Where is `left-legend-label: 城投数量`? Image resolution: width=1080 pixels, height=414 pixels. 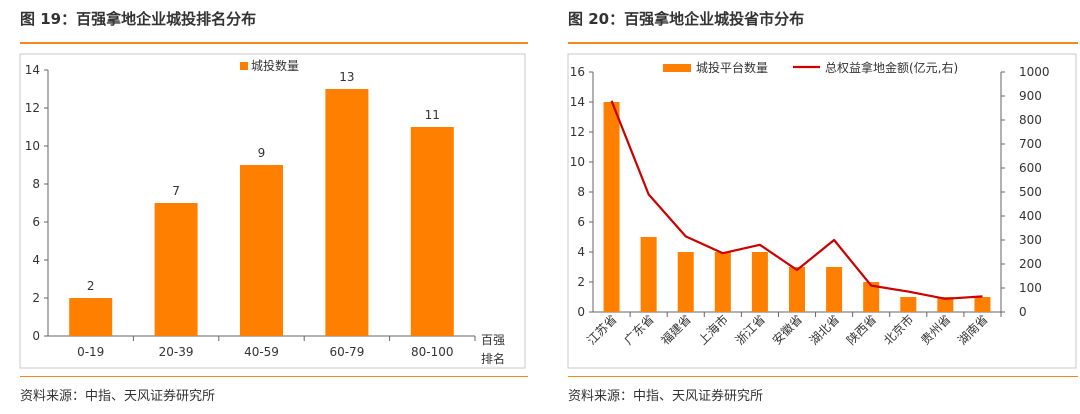 left-legend-label: 城投数量 is located at coordinates (275, 65).